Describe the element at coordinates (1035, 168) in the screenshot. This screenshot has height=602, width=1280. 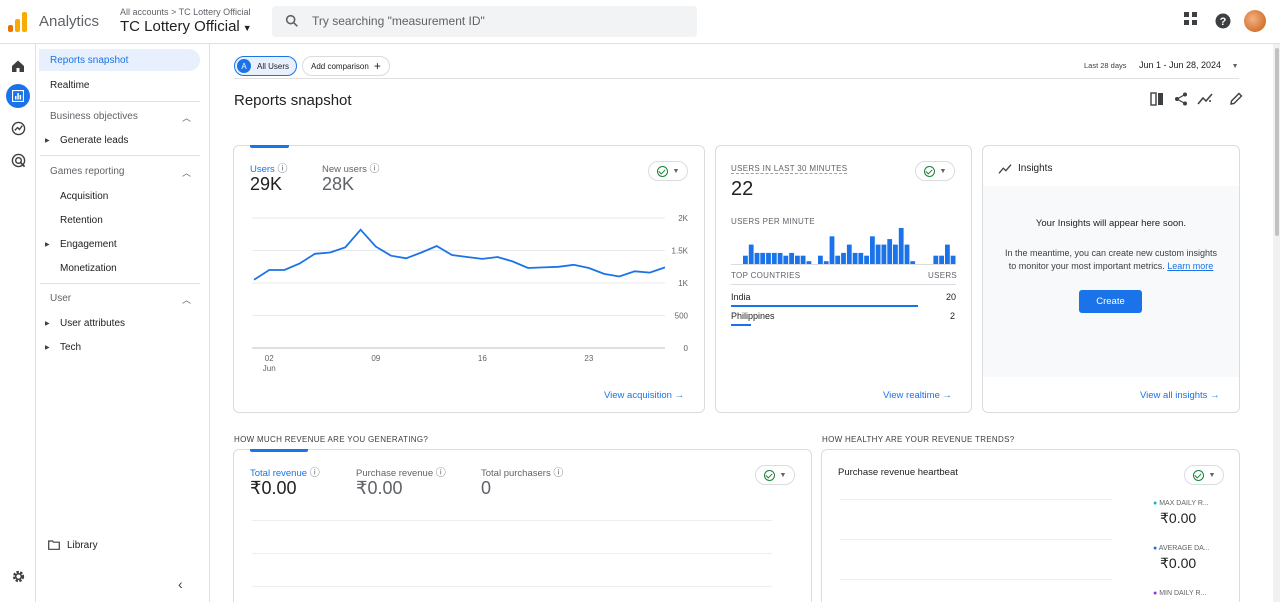
I see `insights-title: Insights` at that location.